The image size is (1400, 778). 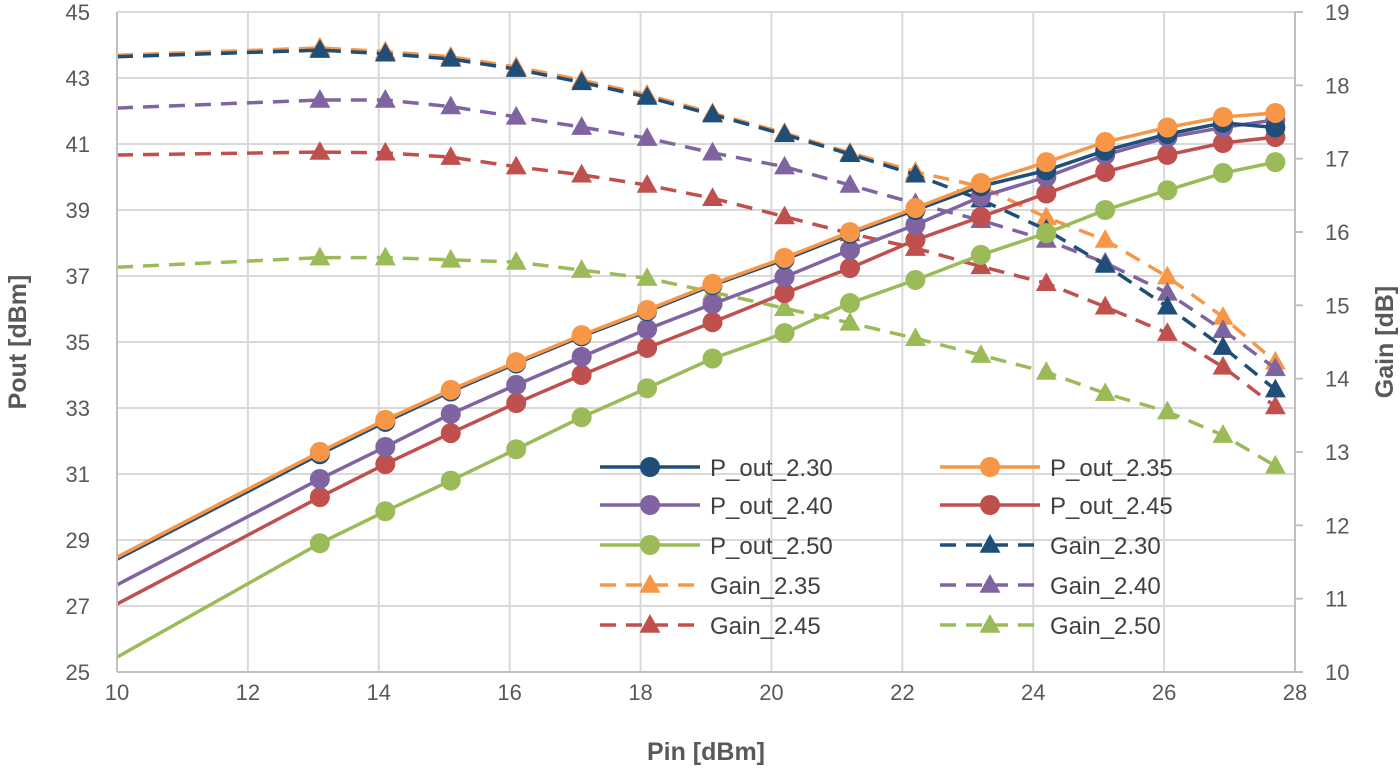 What do you see at coordinates (1336, 599) in the screenshot?
I see `y2-tick-label: 11` at bounding box center [1336, 599].